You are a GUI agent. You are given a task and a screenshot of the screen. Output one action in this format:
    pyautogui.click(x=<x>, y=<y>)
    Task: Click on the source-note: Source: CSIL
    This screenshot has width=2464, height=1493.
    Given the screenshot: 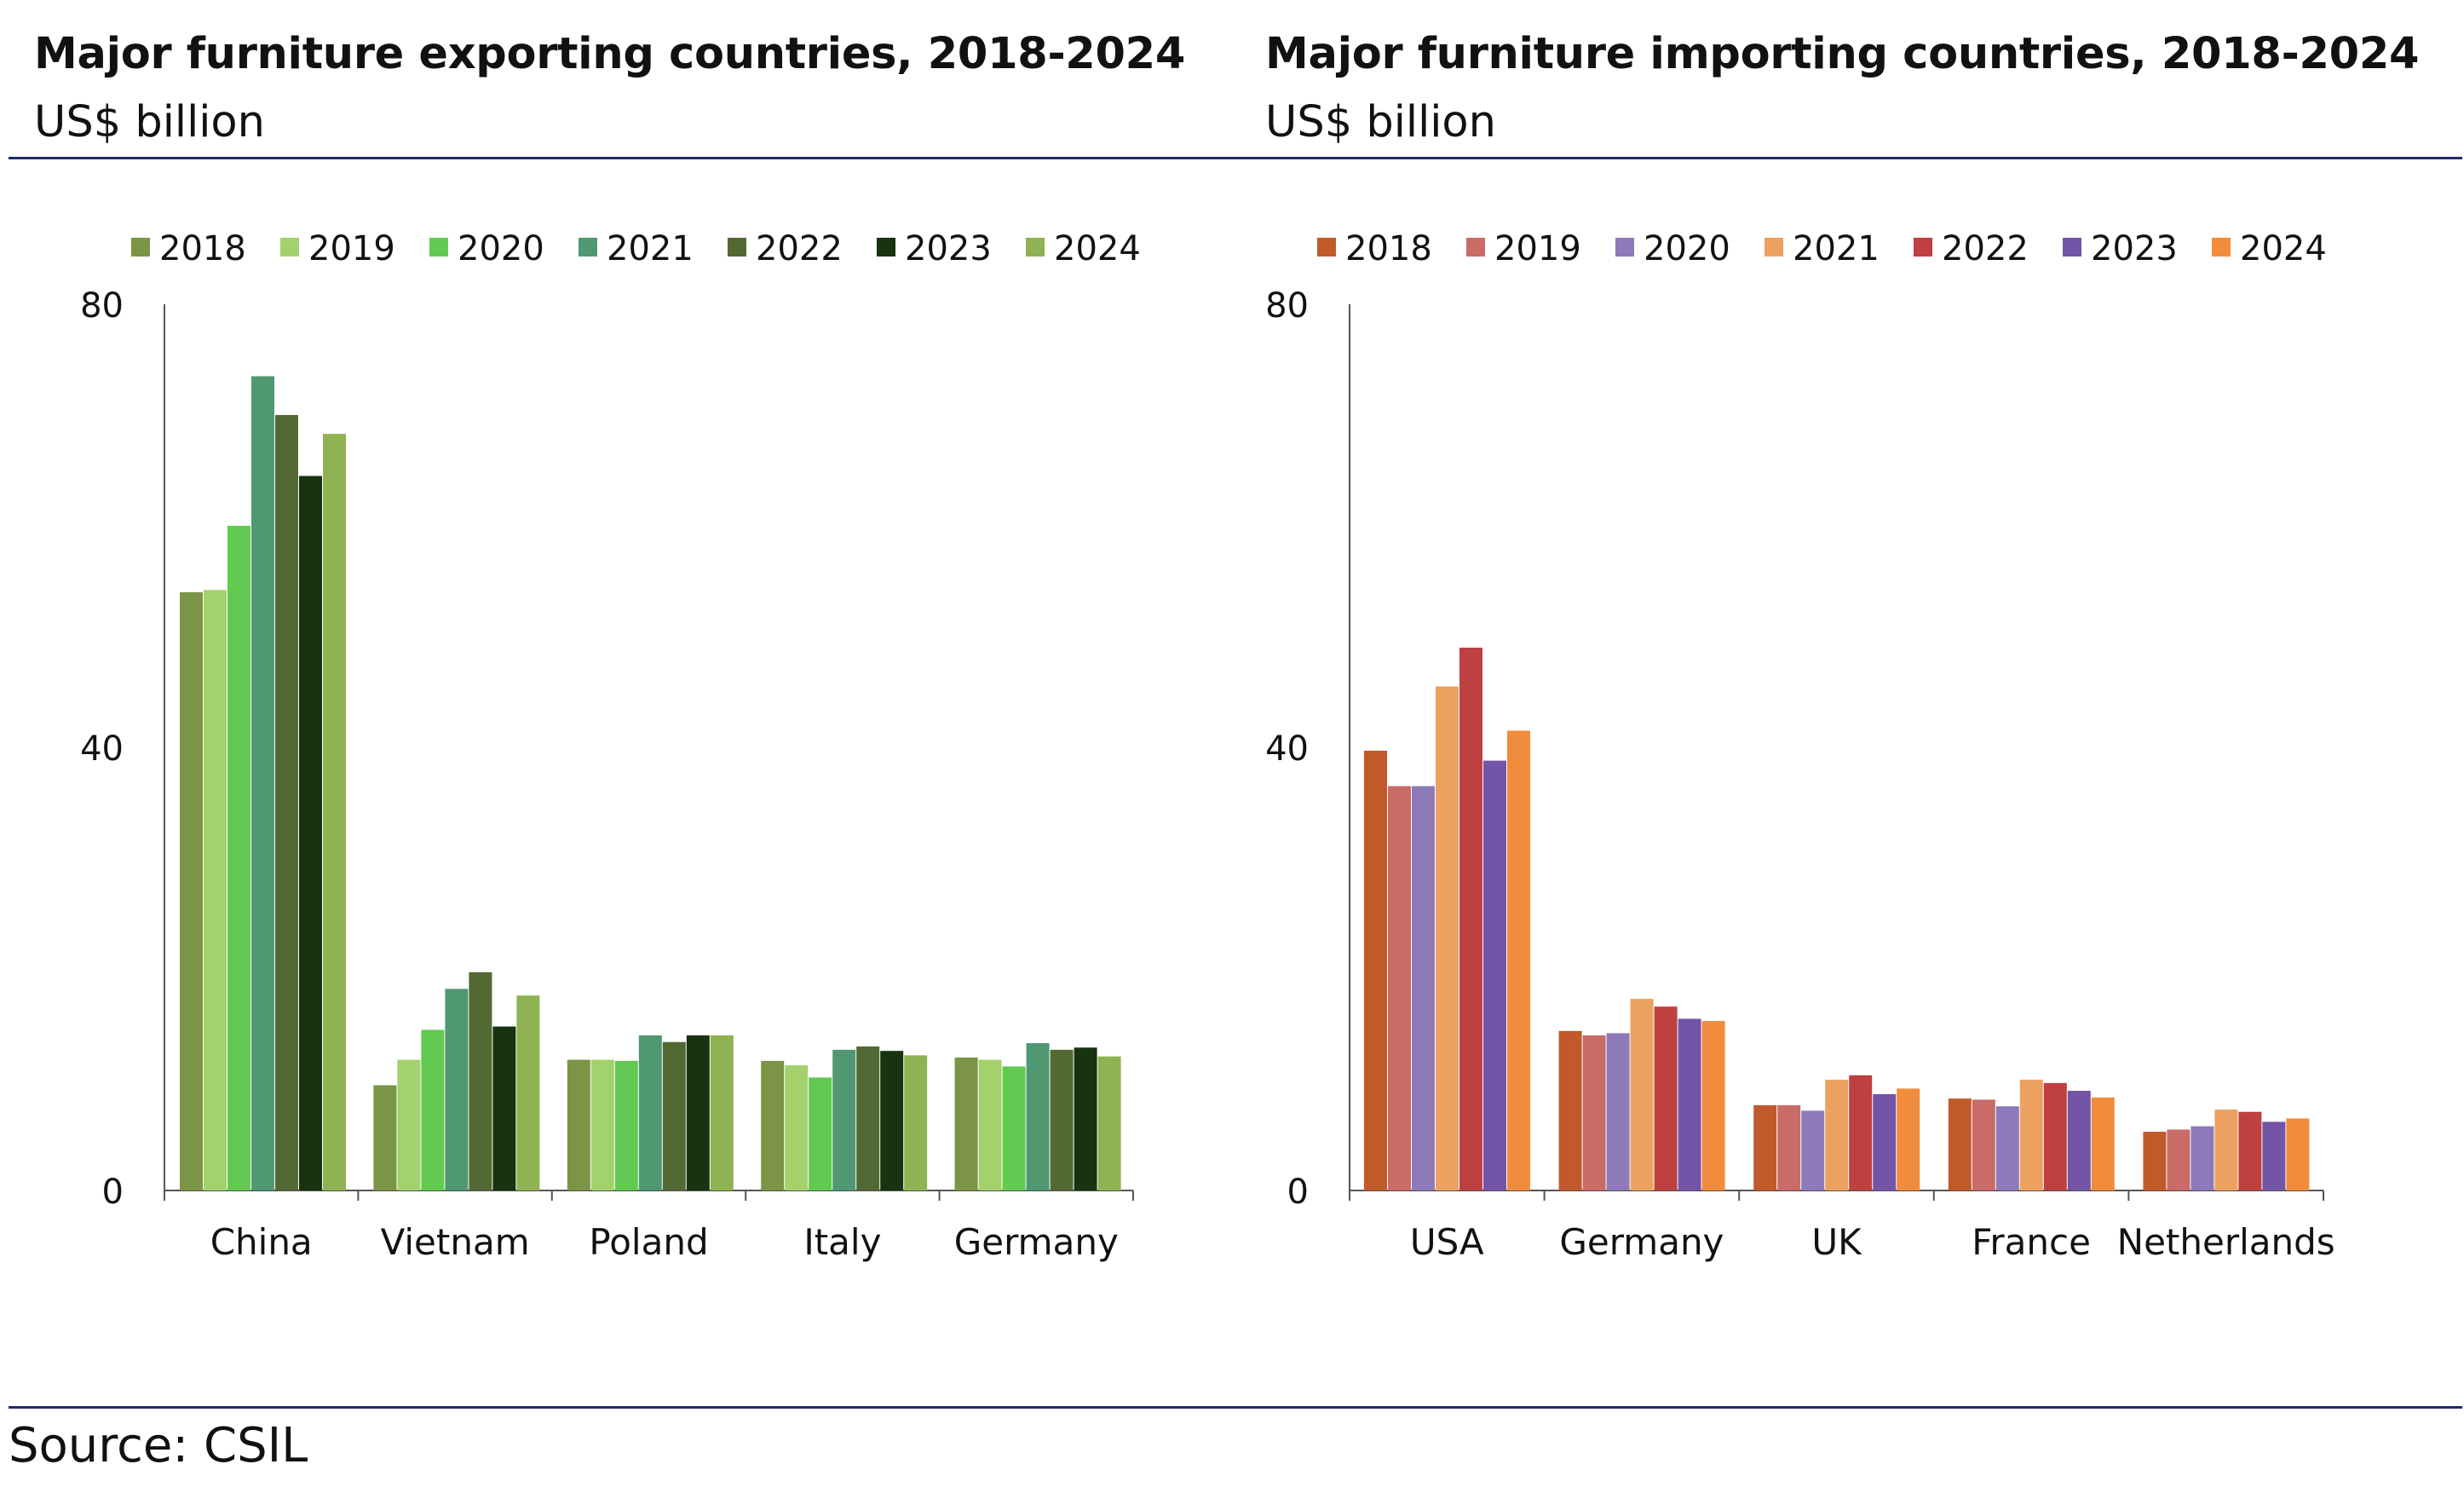 What is the action you would take?
    pyautogui.click(x=158, y=1445)
    